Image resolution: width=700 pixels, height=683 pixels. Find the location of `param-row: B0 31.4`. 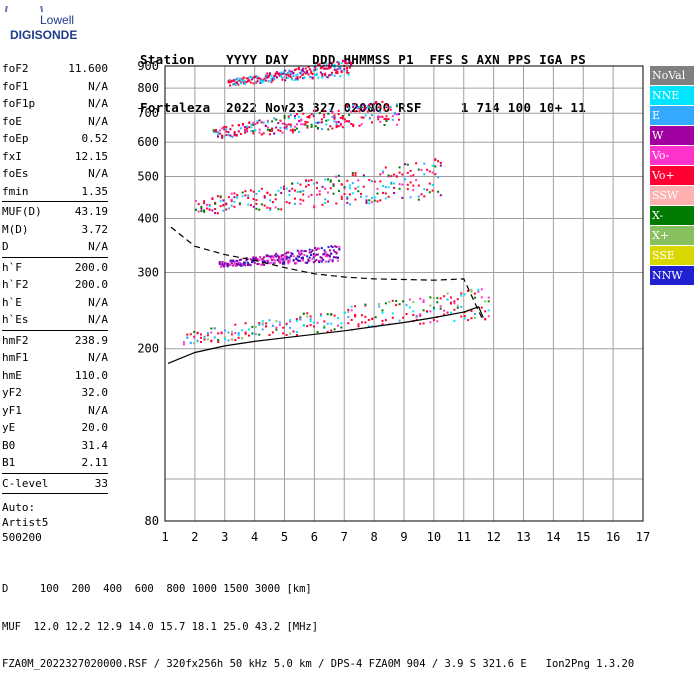

param-row: B0 31.4 is located at coordinates (55, 446).